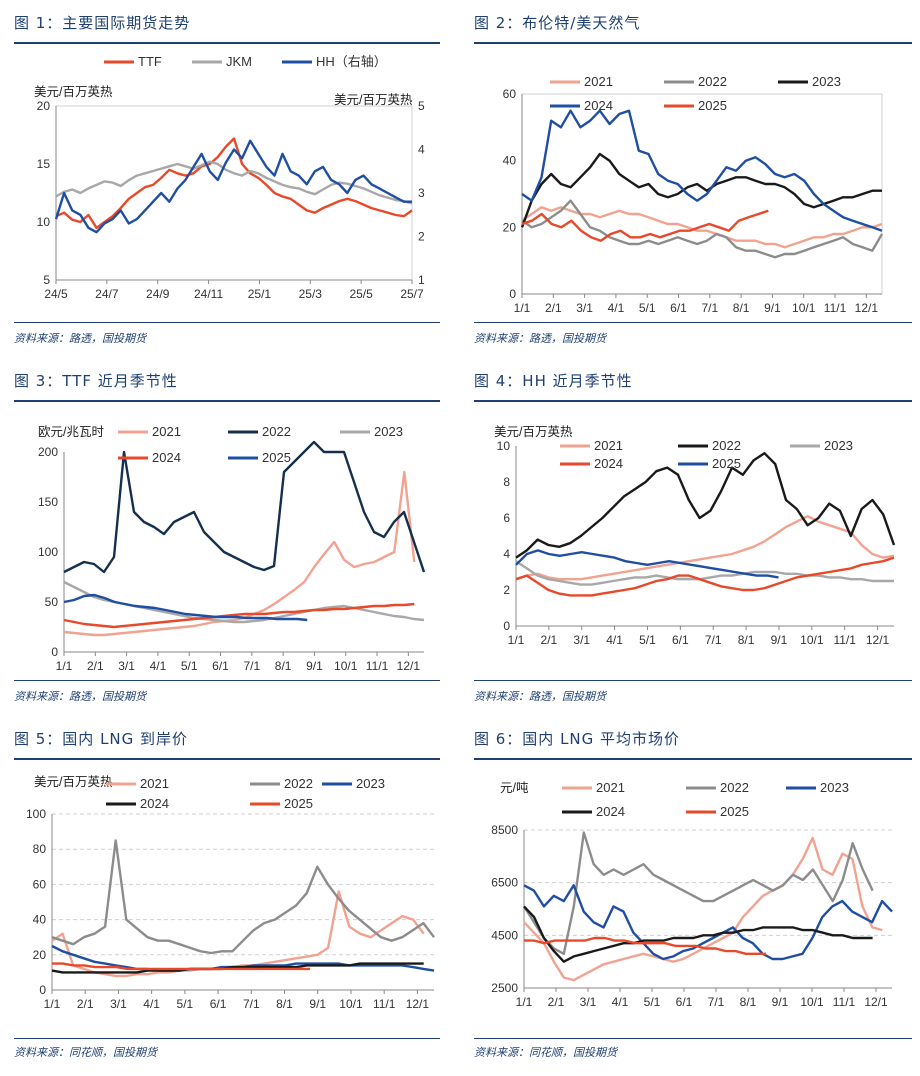 This screenshot has height=1076, width=920. Describe the element at coordinates (504, 988) in the screenshot. I see `y-tick-label: 2500` at that location.